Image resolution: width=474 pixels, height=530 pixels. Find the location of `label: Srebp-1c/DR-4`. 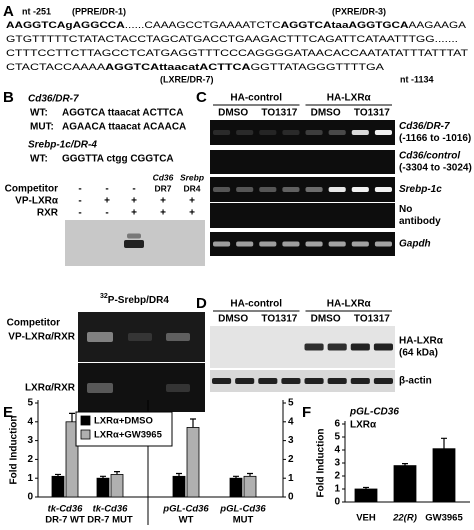

label: Srebp-1c/DR-4 is located at coordinates (62, 145).